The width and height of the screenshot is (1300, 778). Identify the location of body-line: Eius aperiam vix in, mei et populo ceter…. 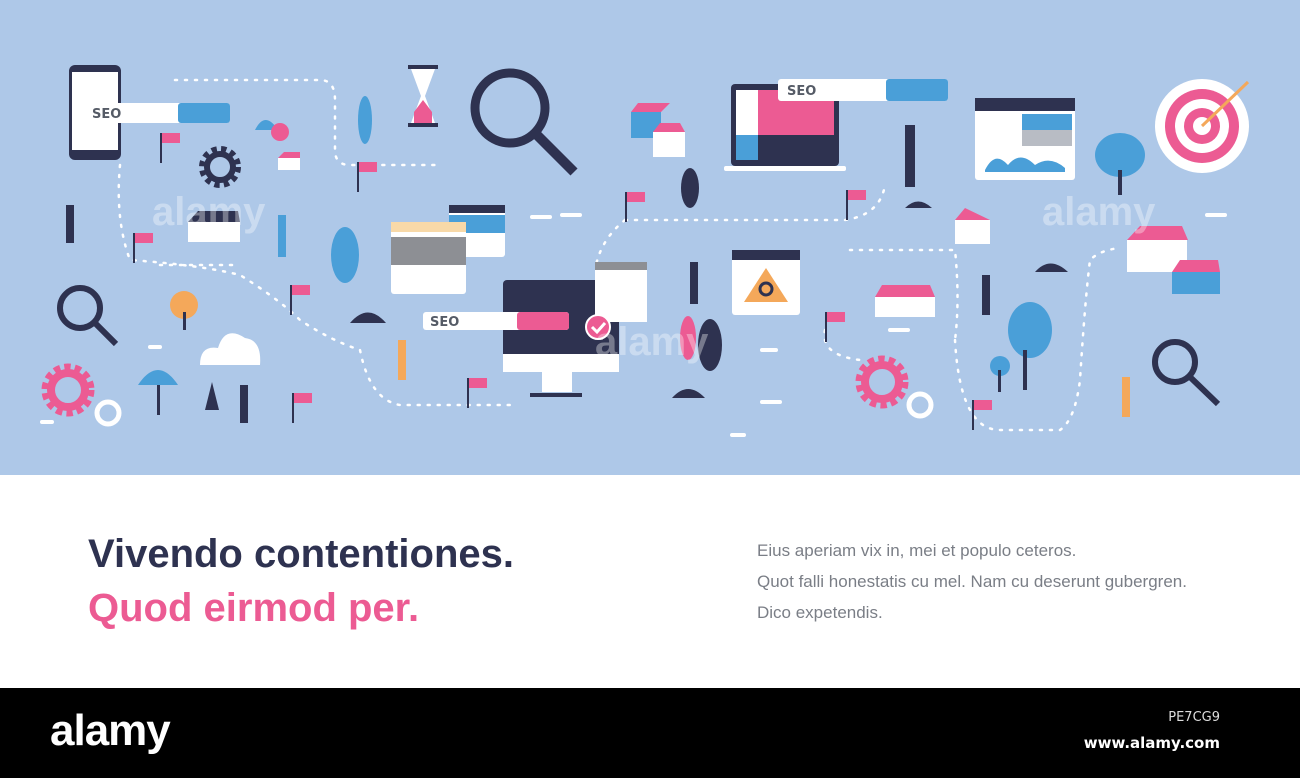
(917, 550).